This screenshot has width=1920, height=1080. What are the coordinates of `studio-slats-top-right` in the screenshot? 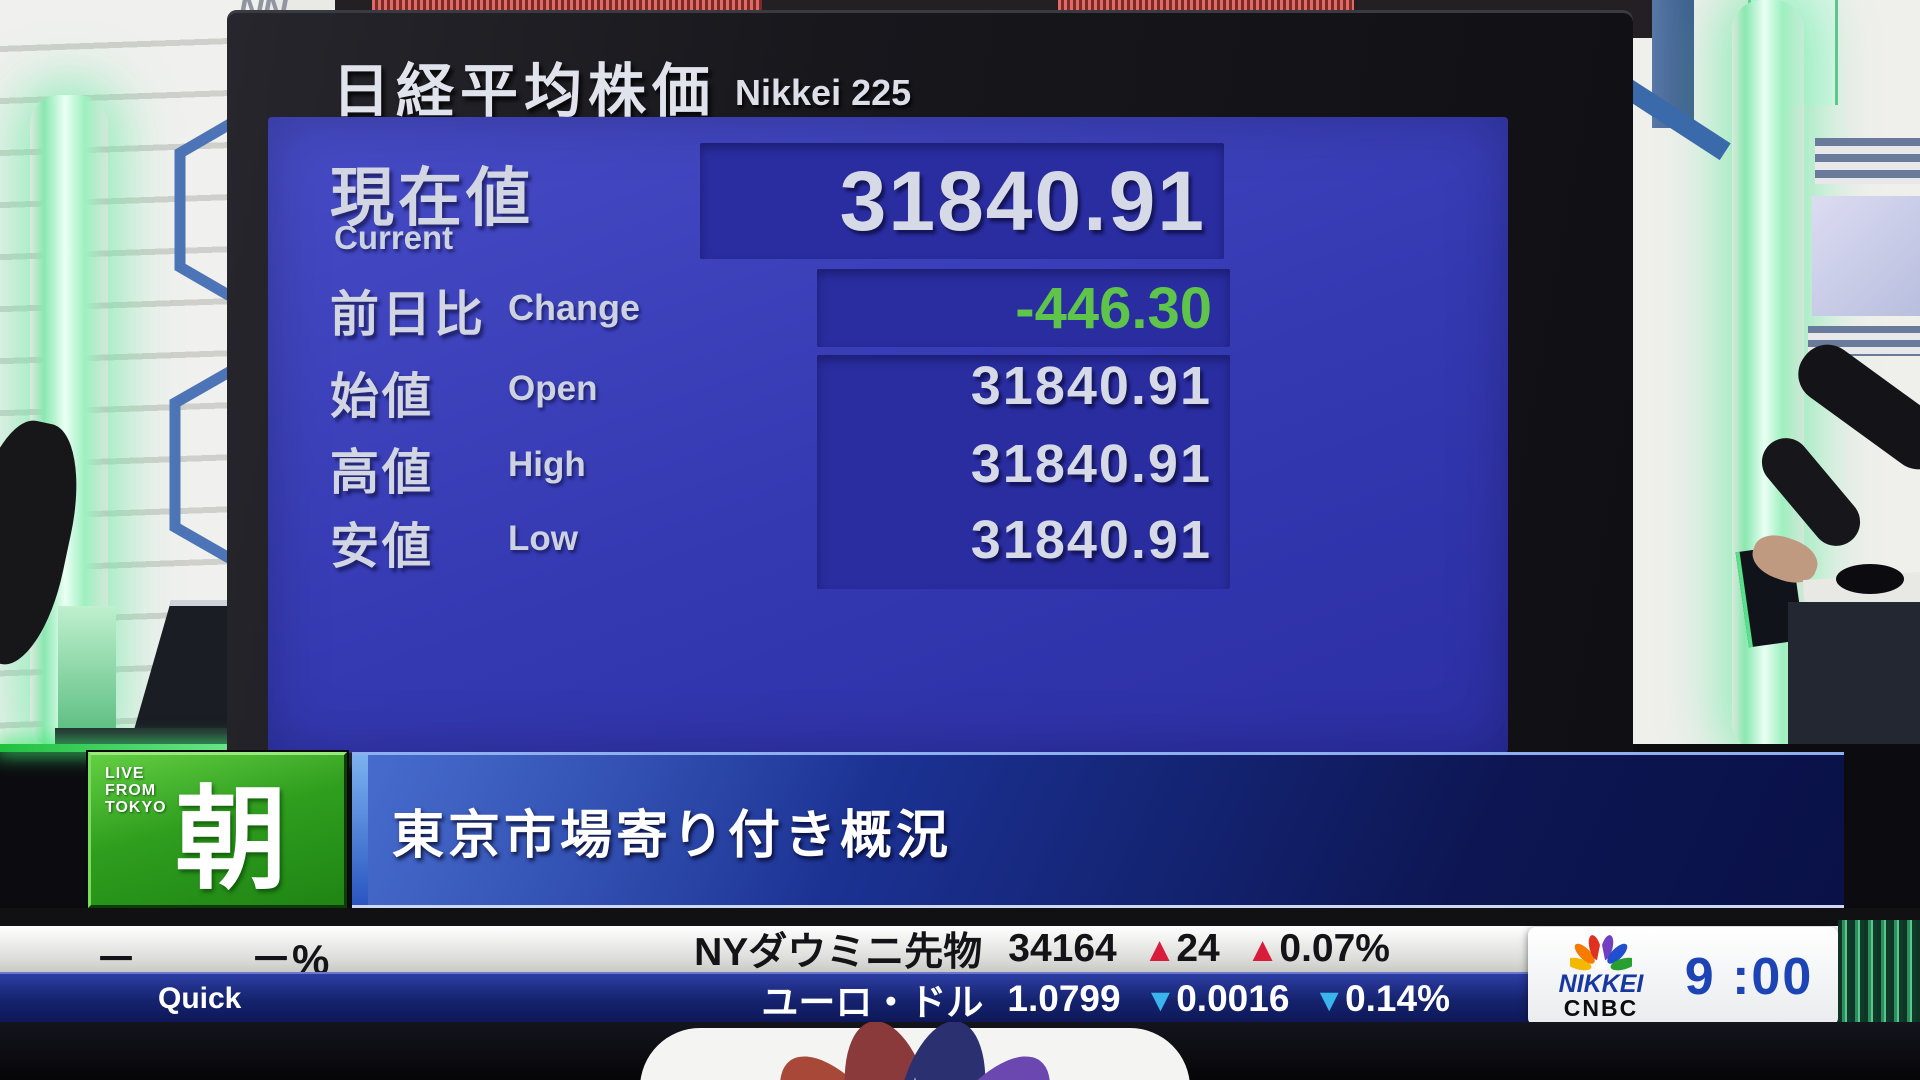 It's located at (1867, 161).